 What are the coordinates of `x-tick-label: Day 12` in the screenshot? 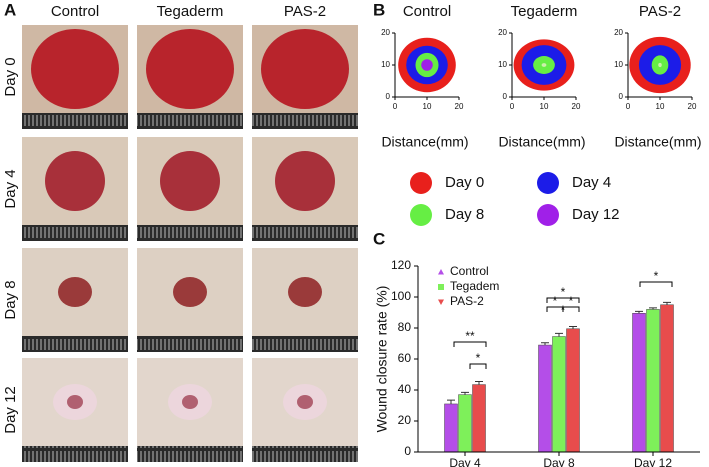 It's located at (653, 461).